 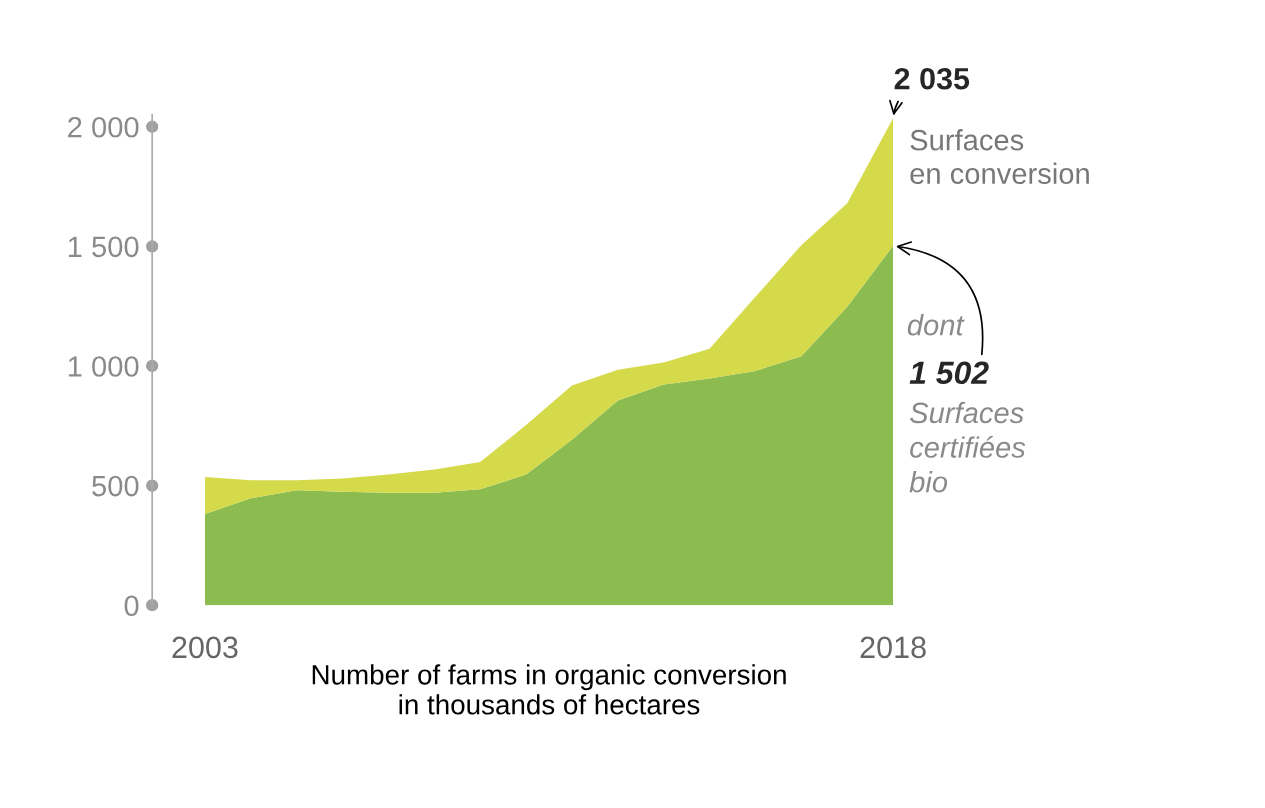 I want to click on annotation: 1 502, so click(x=949, y=373).